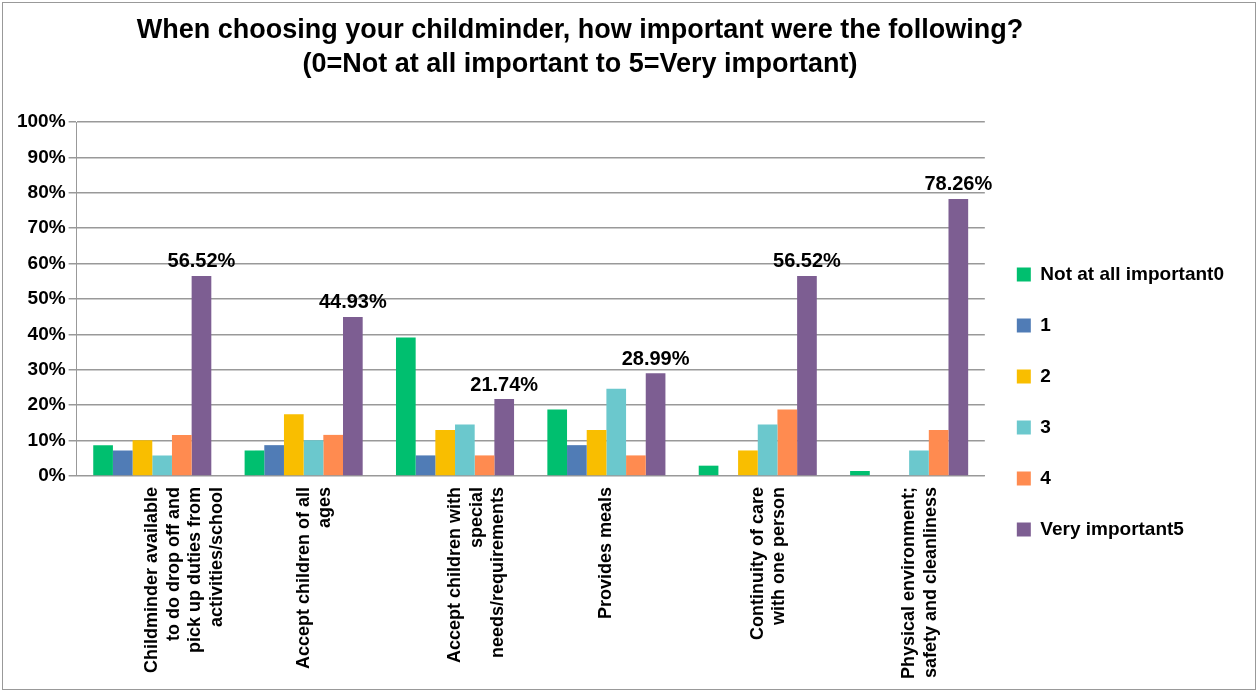  Describe the element at coordinates (1045, 426) in the screenshot. I see `legend-label: 3` at that location.